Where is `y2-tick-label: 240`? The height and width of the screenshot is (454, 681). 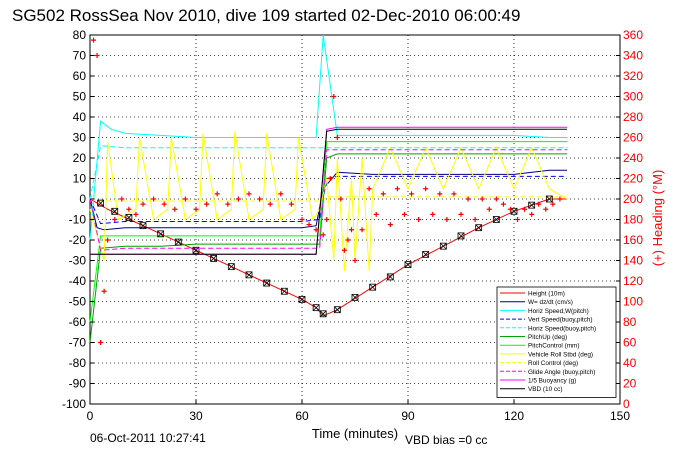
y2-tick-label: 240 is located at coordinates (633, 158).